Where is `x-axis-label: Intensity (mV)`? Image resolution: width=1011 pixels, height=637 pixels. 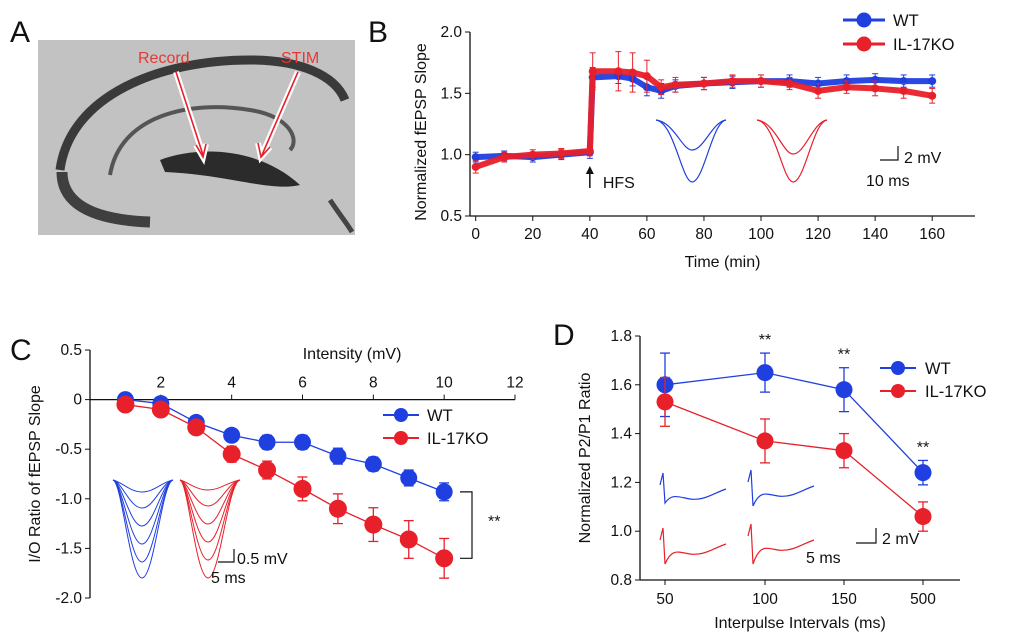
x-axis-label: Intensity (mV) is located at coordinates (352, 354).